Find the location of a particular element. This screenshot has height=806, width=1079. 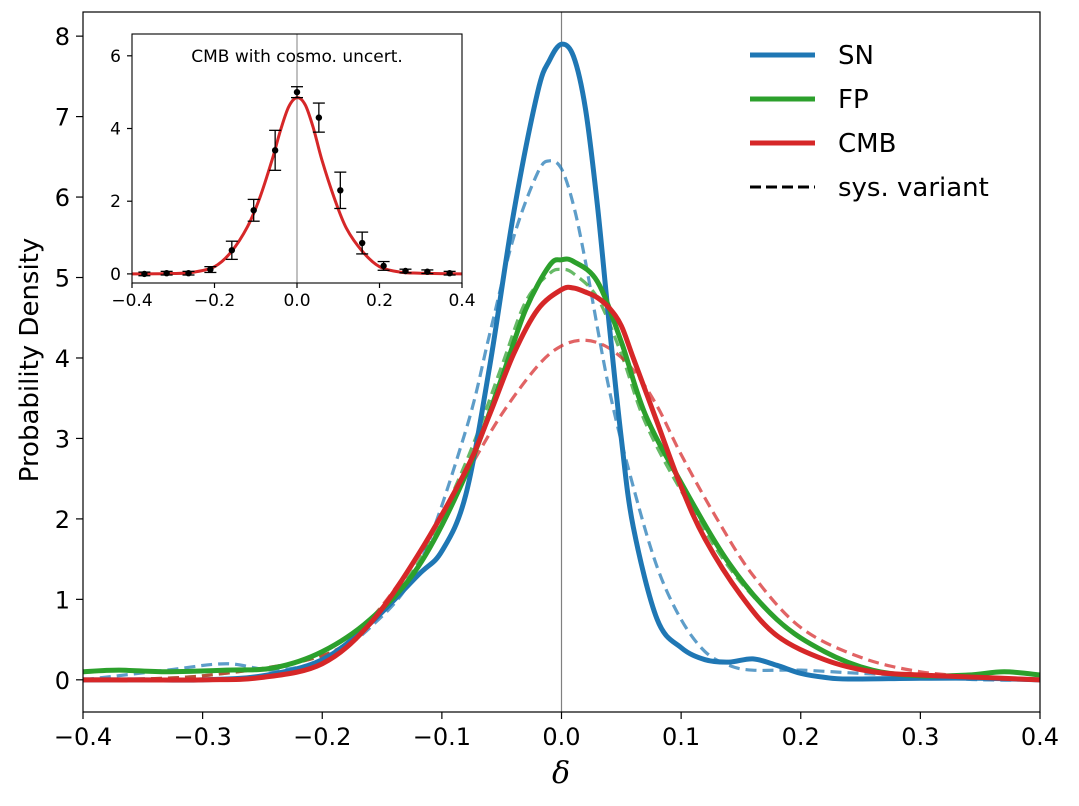

inset-errorbars is located at coordinates (297, 182).